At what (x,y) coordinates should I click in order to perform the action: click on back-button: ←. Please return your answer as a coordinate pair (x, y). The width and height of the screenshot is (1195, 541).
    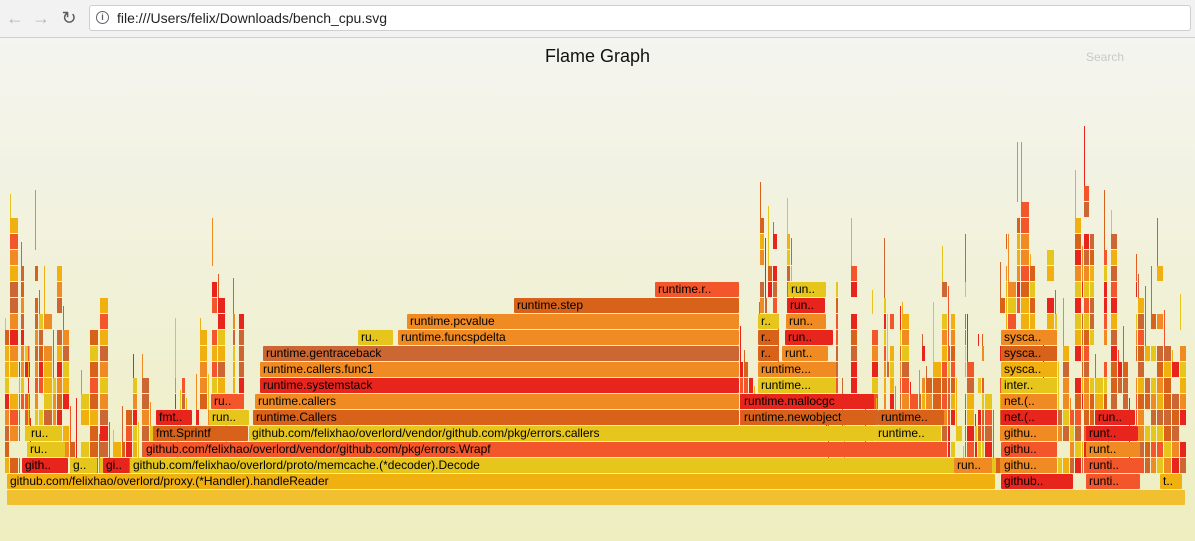
    Looking at the image, I should click on (15, 18).